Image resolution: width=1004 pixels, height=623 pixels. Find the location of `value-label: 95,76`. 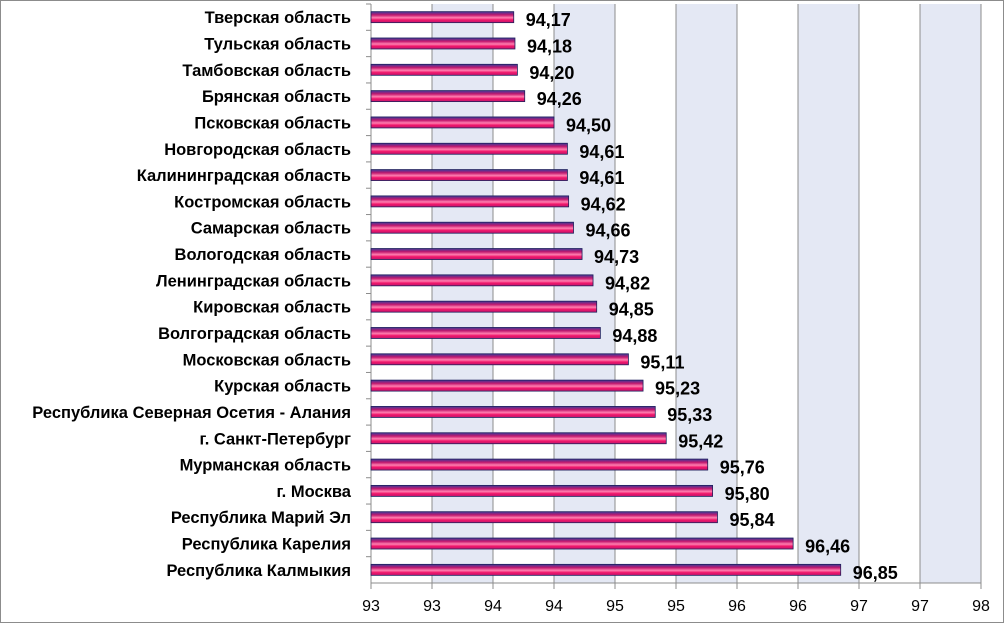

value-label: 95,76 is located at coordinates (742, 468).